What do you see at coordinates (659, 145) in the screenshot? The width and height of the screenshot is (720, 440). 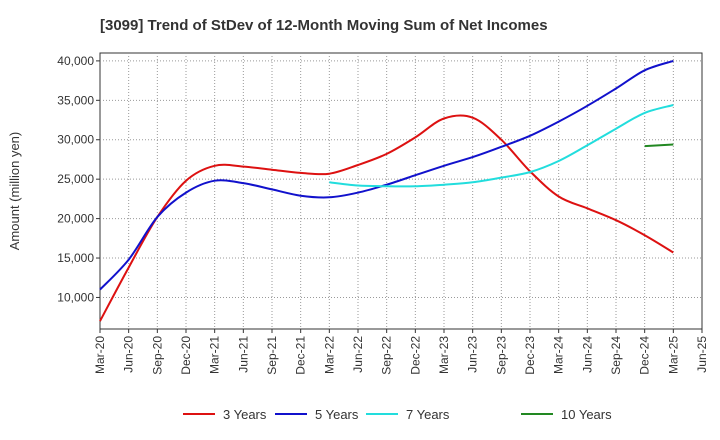 I see `series-line-10-years` at bounding box center [659, 145].